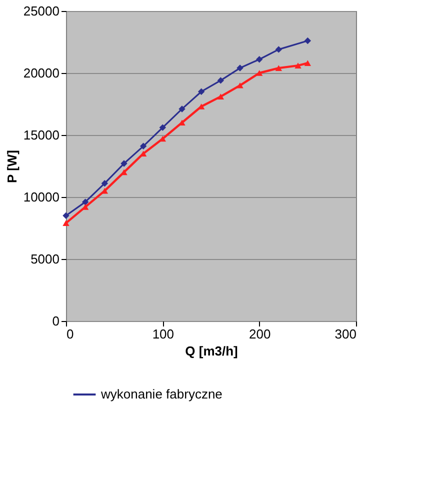 This screenshot has height=490, width=430. I want to click on y-tick-label: 25000, so click(41, 11).